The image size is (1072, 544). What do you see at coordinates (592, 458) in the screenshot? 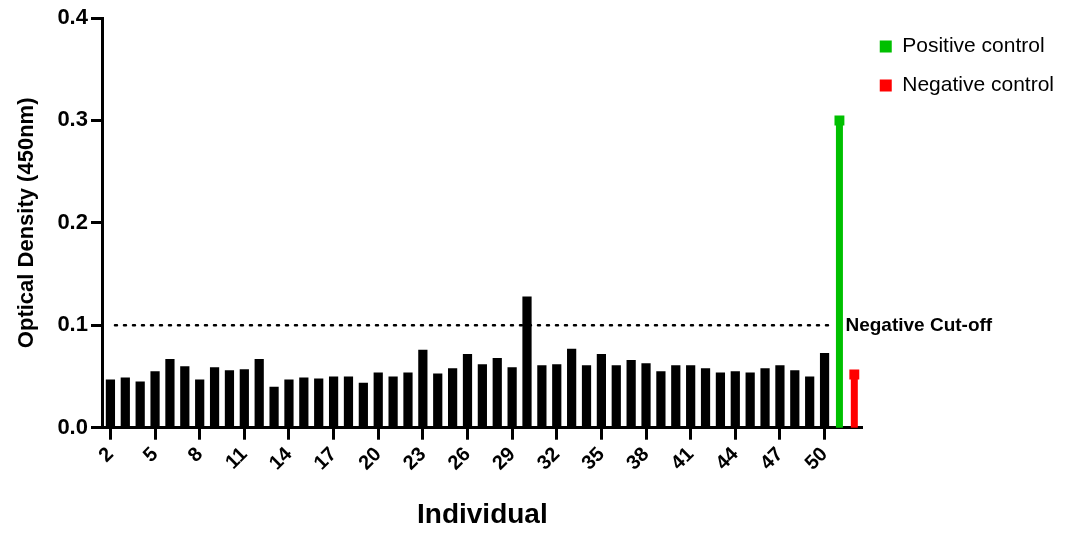
I see `x-tick-label: 35` at bounding box center [592, 458].